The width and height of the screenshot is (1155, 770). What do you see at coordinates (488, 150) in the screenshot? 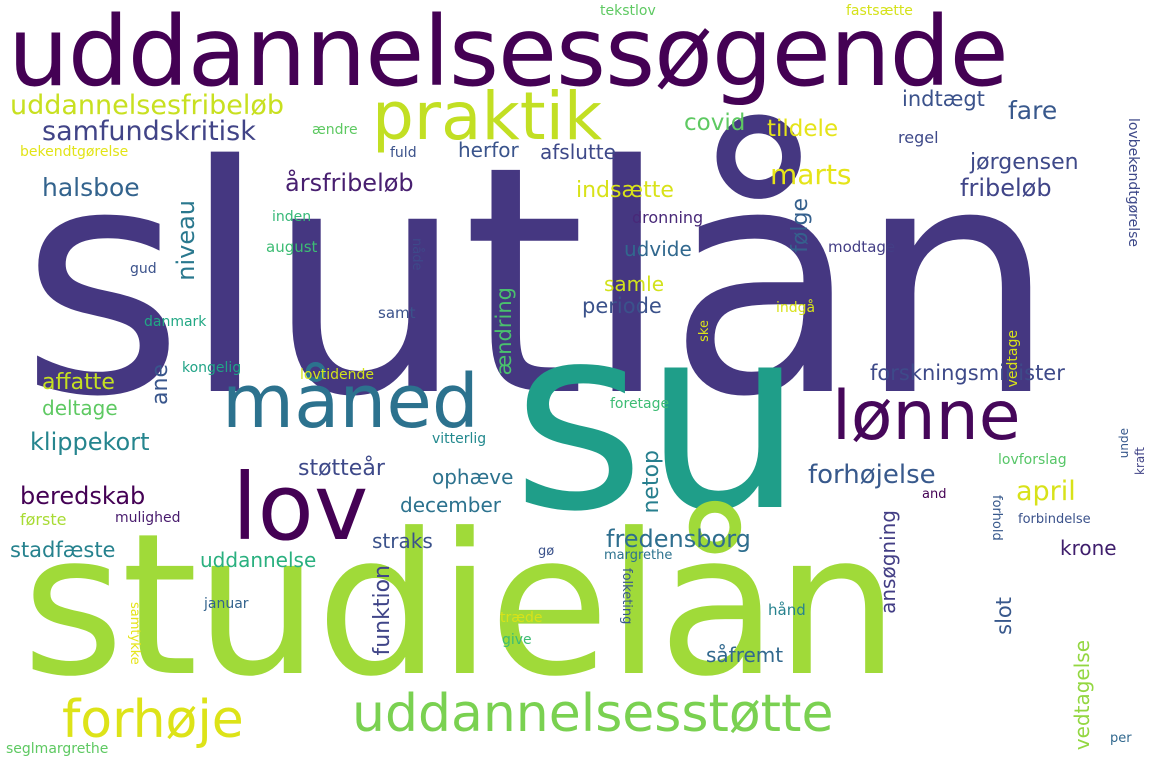
I see `word-herfor: herfor` at bounding box center [488, 150].